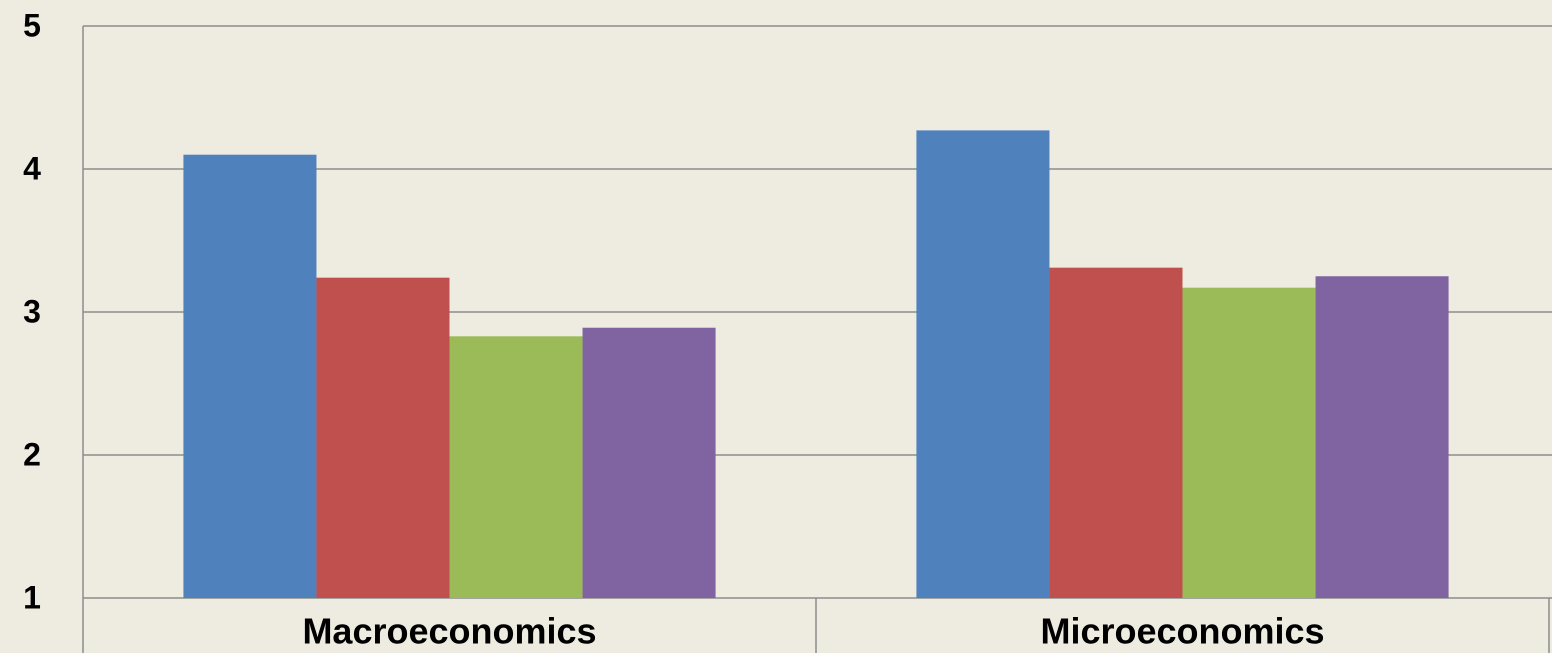 This screenshot has width=1552, height=653. What do you see at coordinates (32, 454) in the screenshot?
I see `y-tick-label: 2` at bounding box center [32, 454].